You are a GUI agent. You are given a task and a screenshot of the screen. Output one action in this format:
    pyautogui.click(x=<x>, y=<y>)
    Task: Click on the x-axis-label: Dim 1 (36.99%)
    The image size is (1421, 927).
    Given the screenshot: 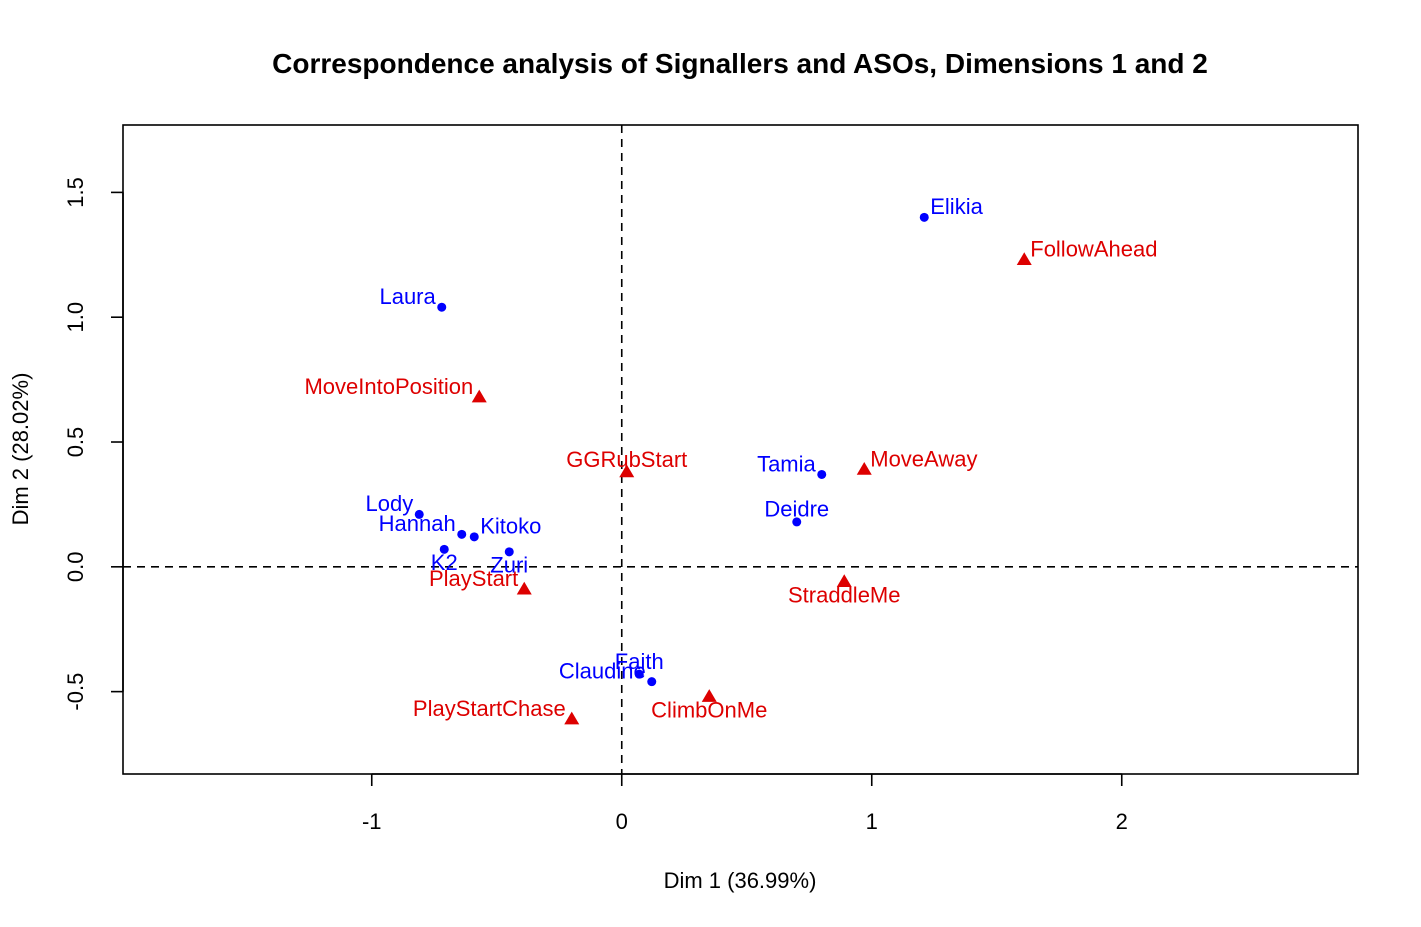 What is the action you would take?
    pyautogui.click(x=740, y=880)
    